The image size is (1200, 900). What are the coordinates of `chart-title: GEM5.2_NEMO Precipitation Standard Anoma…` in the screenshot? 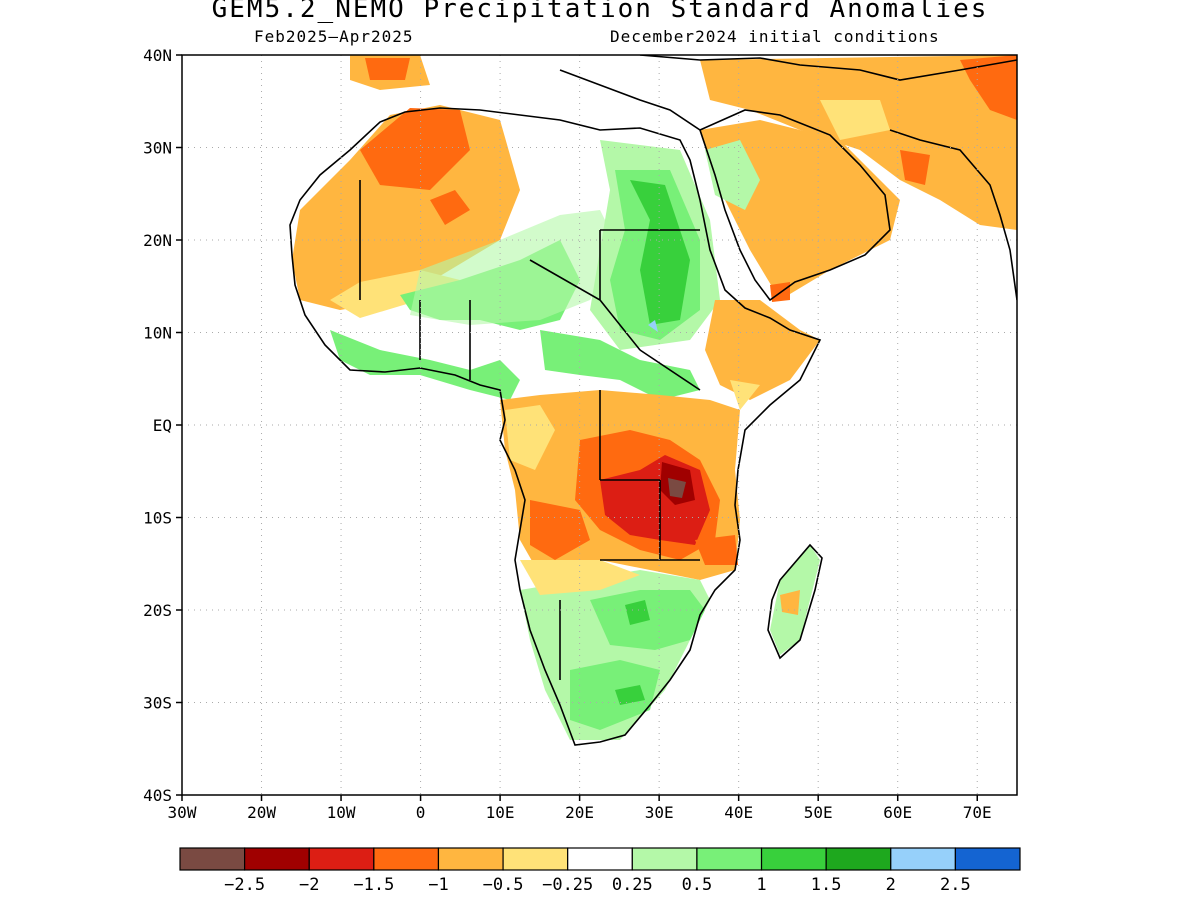 It's located at (600, 12).